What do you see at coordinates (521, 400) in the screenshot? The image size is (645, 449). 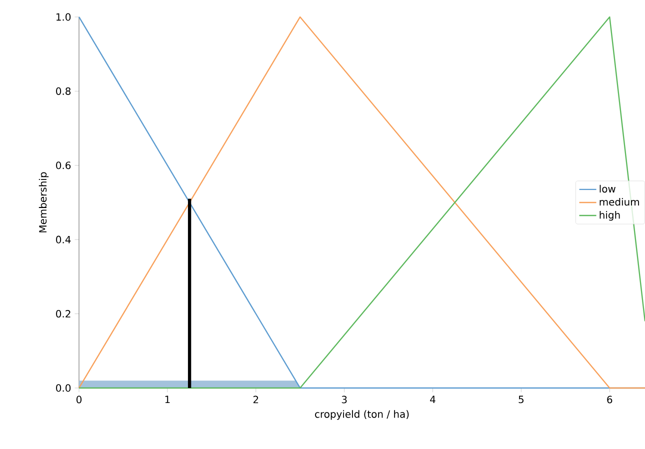 I see `x-tick-label: 5` at bounding box center [521, 400].